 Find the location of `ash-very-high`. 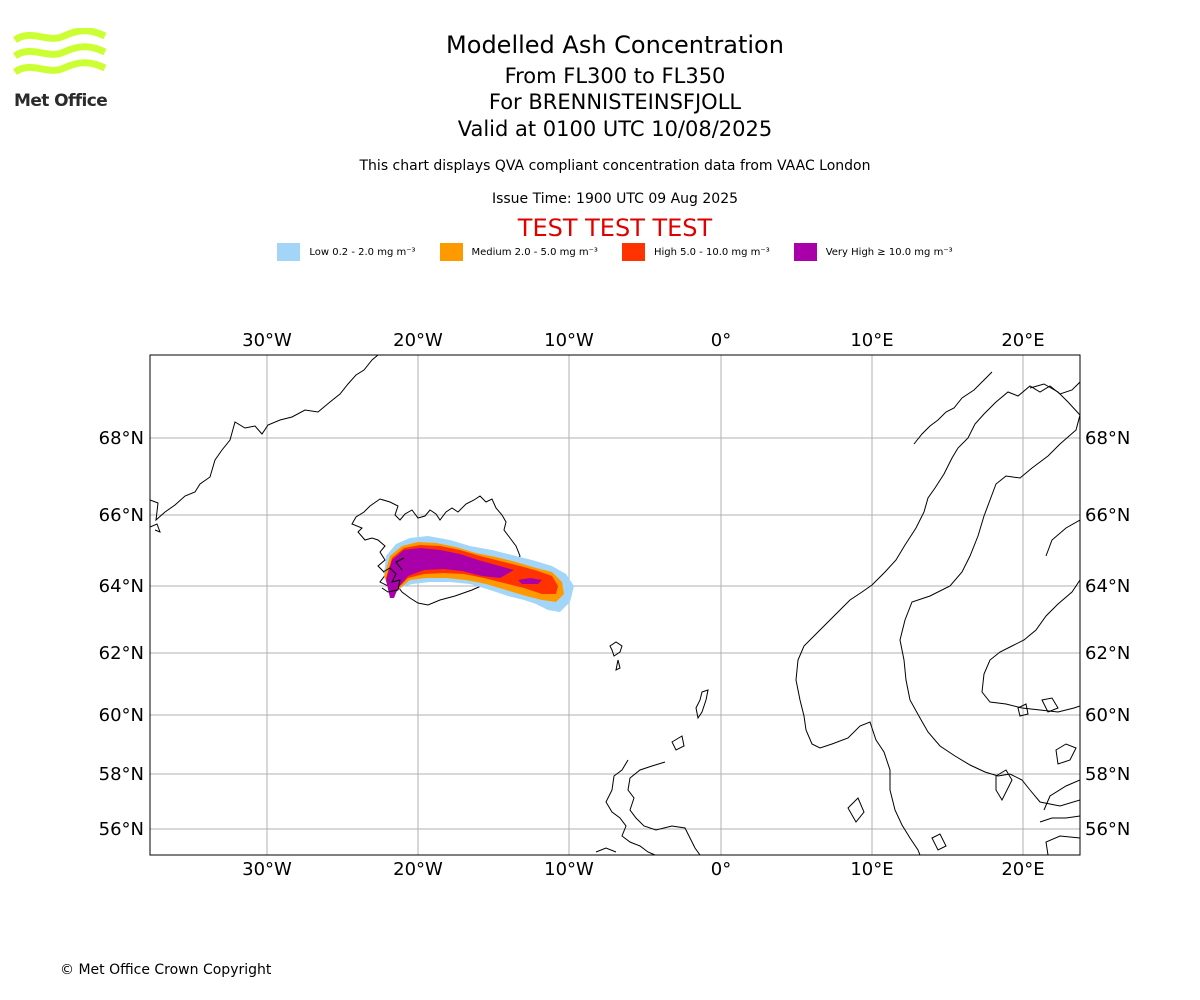

ash-very-high is located at coordinates (450, 573).